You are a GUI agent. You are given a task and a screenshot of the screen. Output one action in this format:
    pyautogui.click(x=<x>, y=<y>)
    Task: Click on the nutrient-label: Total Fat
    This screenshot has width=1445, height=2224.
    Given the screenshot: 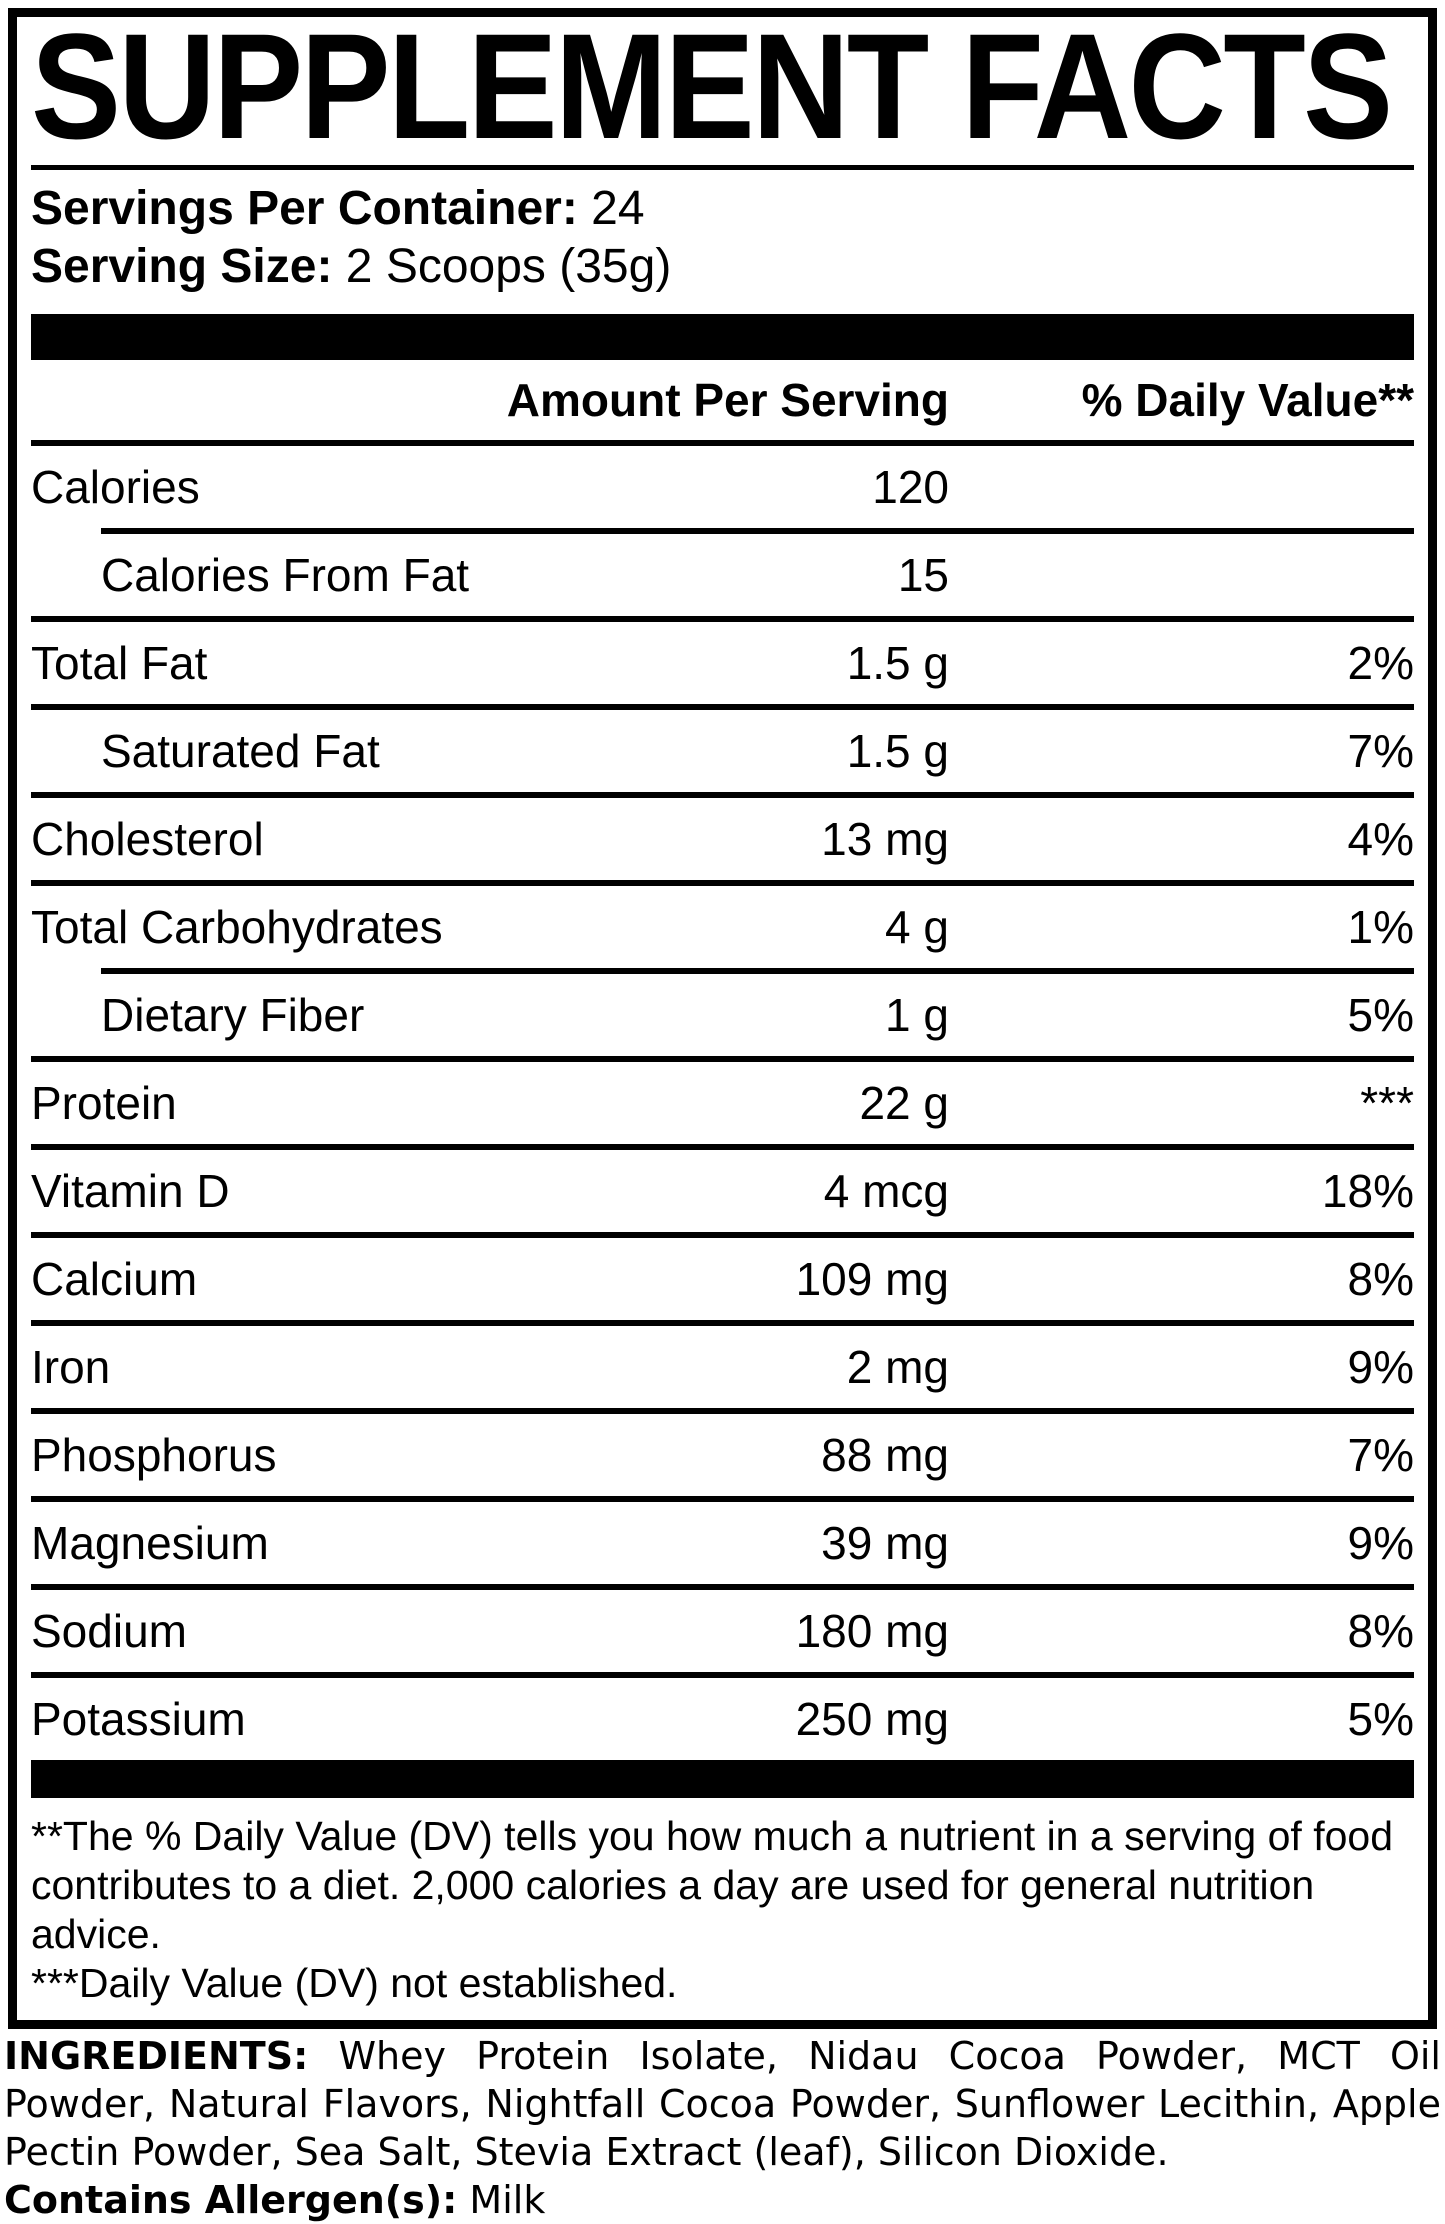 What is the action you would take?
    pyautogui.click(x=119, y=663)
    